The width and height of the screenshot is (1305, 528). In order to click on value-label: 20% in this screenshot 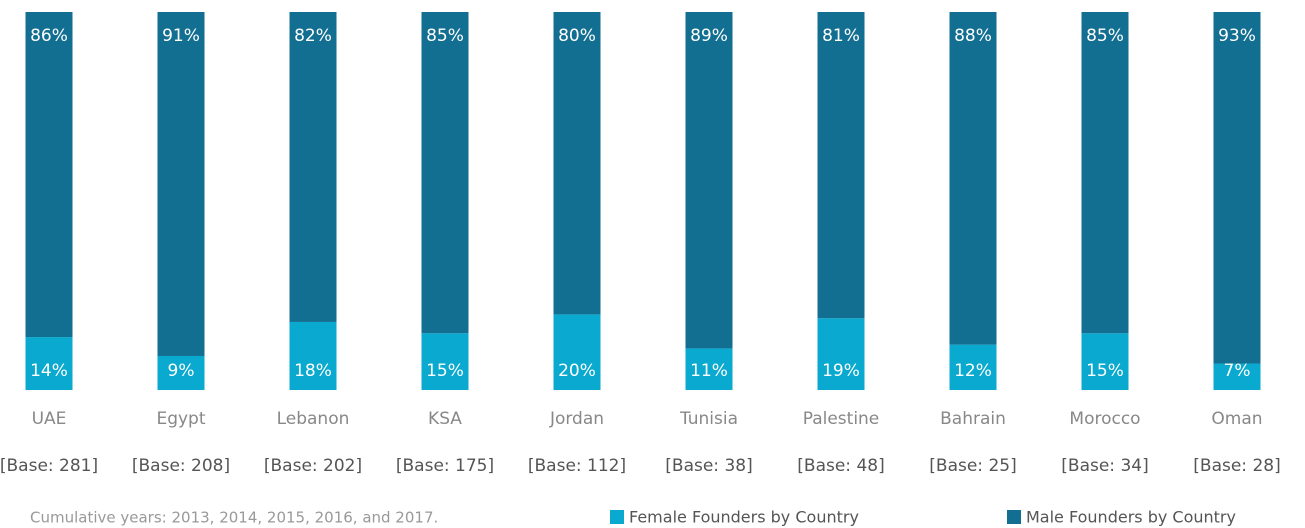, I will do `click(577, 371)`.